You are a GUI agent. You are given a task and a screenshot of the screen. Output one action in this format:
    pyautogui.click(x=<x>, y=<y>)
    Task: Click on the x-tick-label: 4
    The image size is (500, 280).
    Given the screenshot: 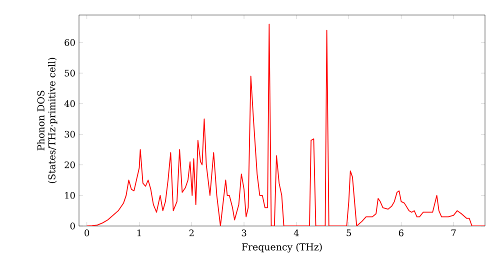 What is the action you would take?
    pyautogui.click(x=296, y=233)
    